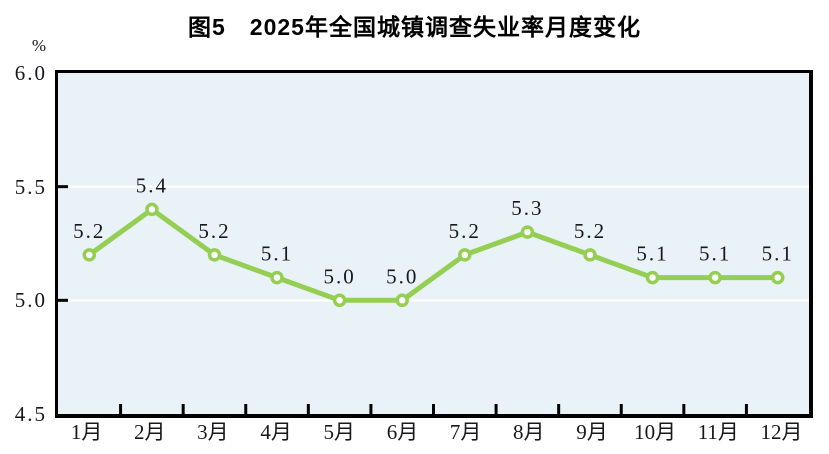 The image size is (829, 454). What do you see at coordinates (339, 432) in the screenshot?
I see `x-axis-label: 5月` at bounding box center [339, 432].